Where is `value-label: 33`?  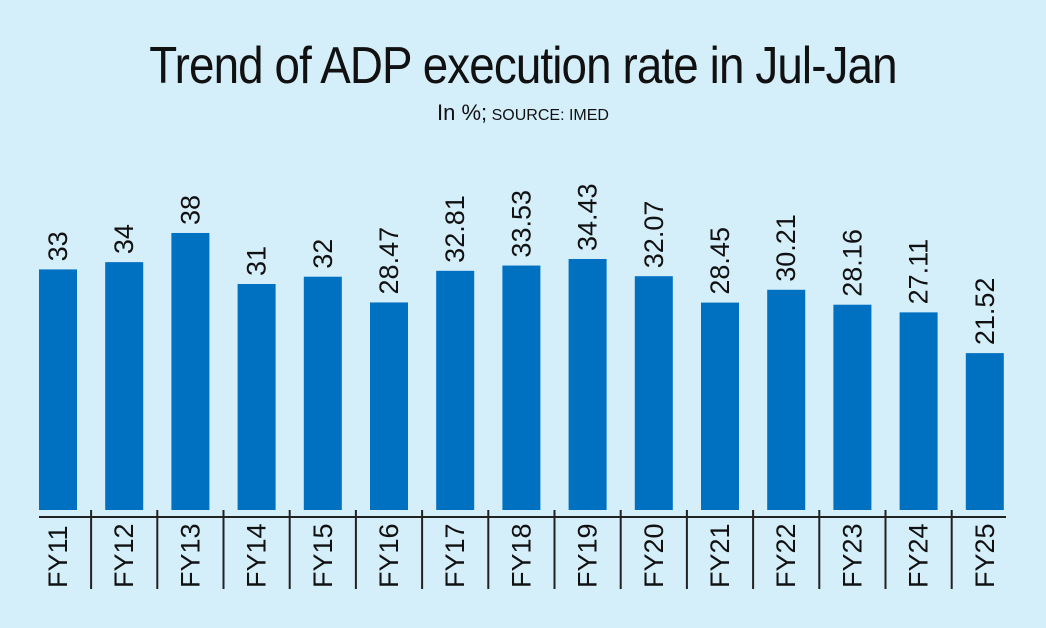 value-label: 33 is located at coordinates (58, 246).